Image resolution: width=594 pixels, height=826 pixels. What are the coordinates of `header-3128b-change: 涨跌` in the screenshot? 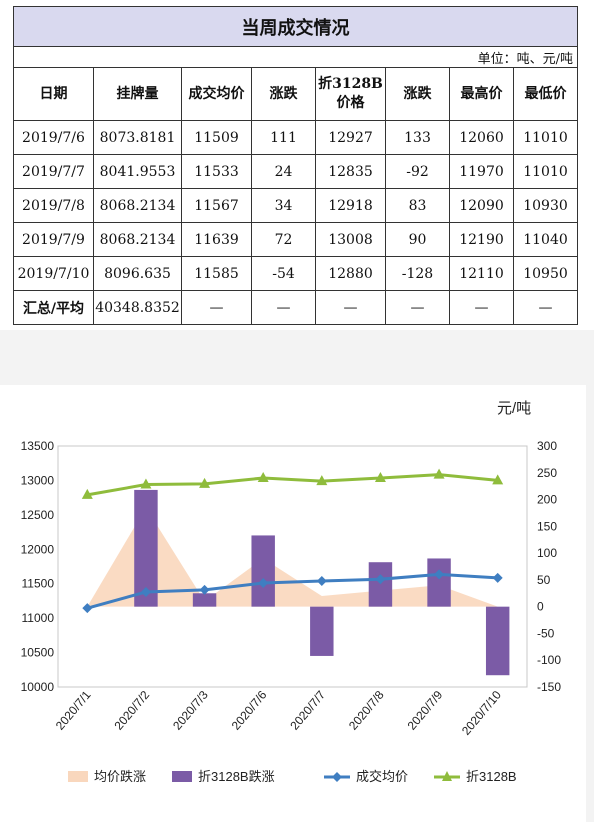 It's located at (417, 94).